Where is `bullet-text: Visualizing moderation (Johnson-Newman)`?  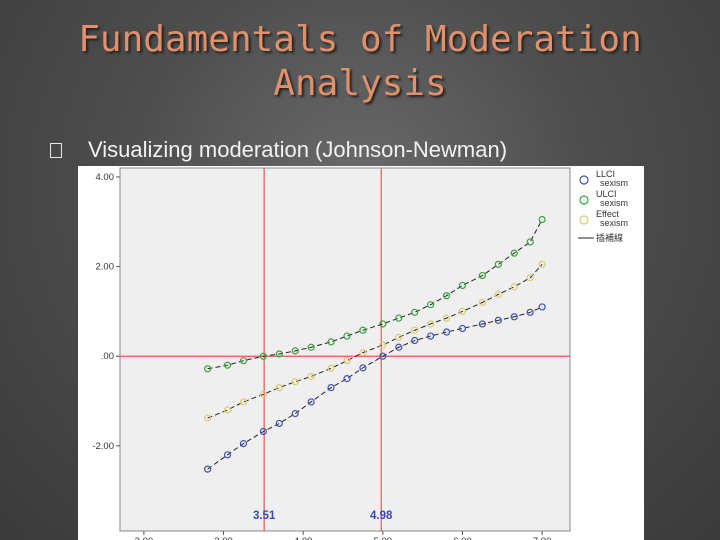 bullet-text: Visualizing moderation (Johnson-Newman) is located at coordinates (298, 149).